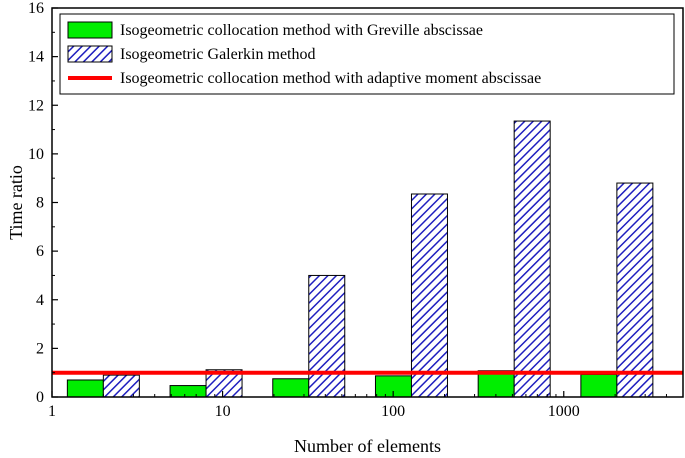  I want to click on y-tick-label: 4, so click(40, 300).